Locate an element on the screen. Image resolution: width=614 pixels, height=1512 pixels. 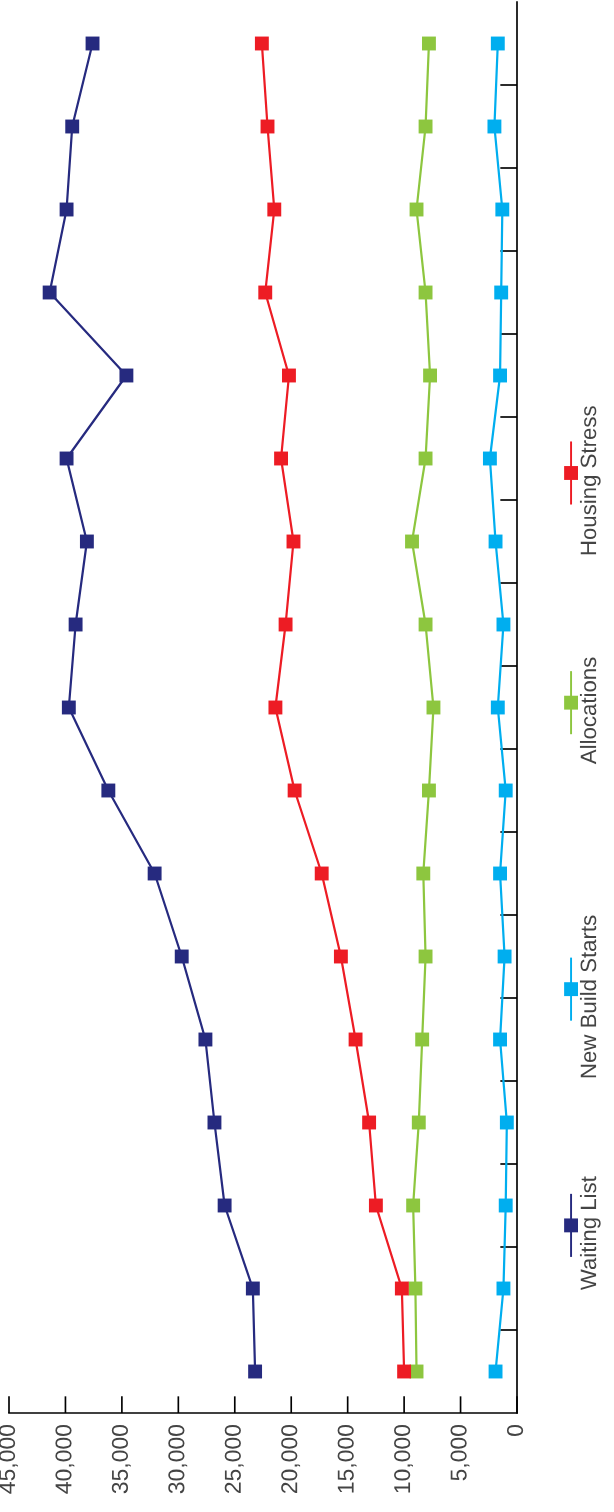
x-tick-label: 35,000 is located at coordinates (121, 1459).